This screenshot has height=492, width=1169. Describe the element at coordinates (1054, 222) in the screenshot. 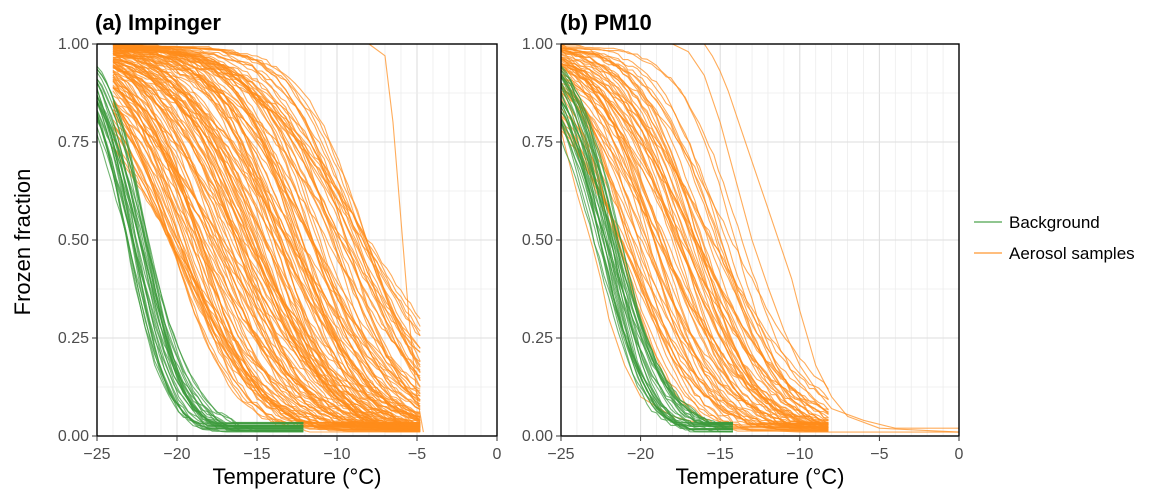

I see `legend-label: Background` at that location.